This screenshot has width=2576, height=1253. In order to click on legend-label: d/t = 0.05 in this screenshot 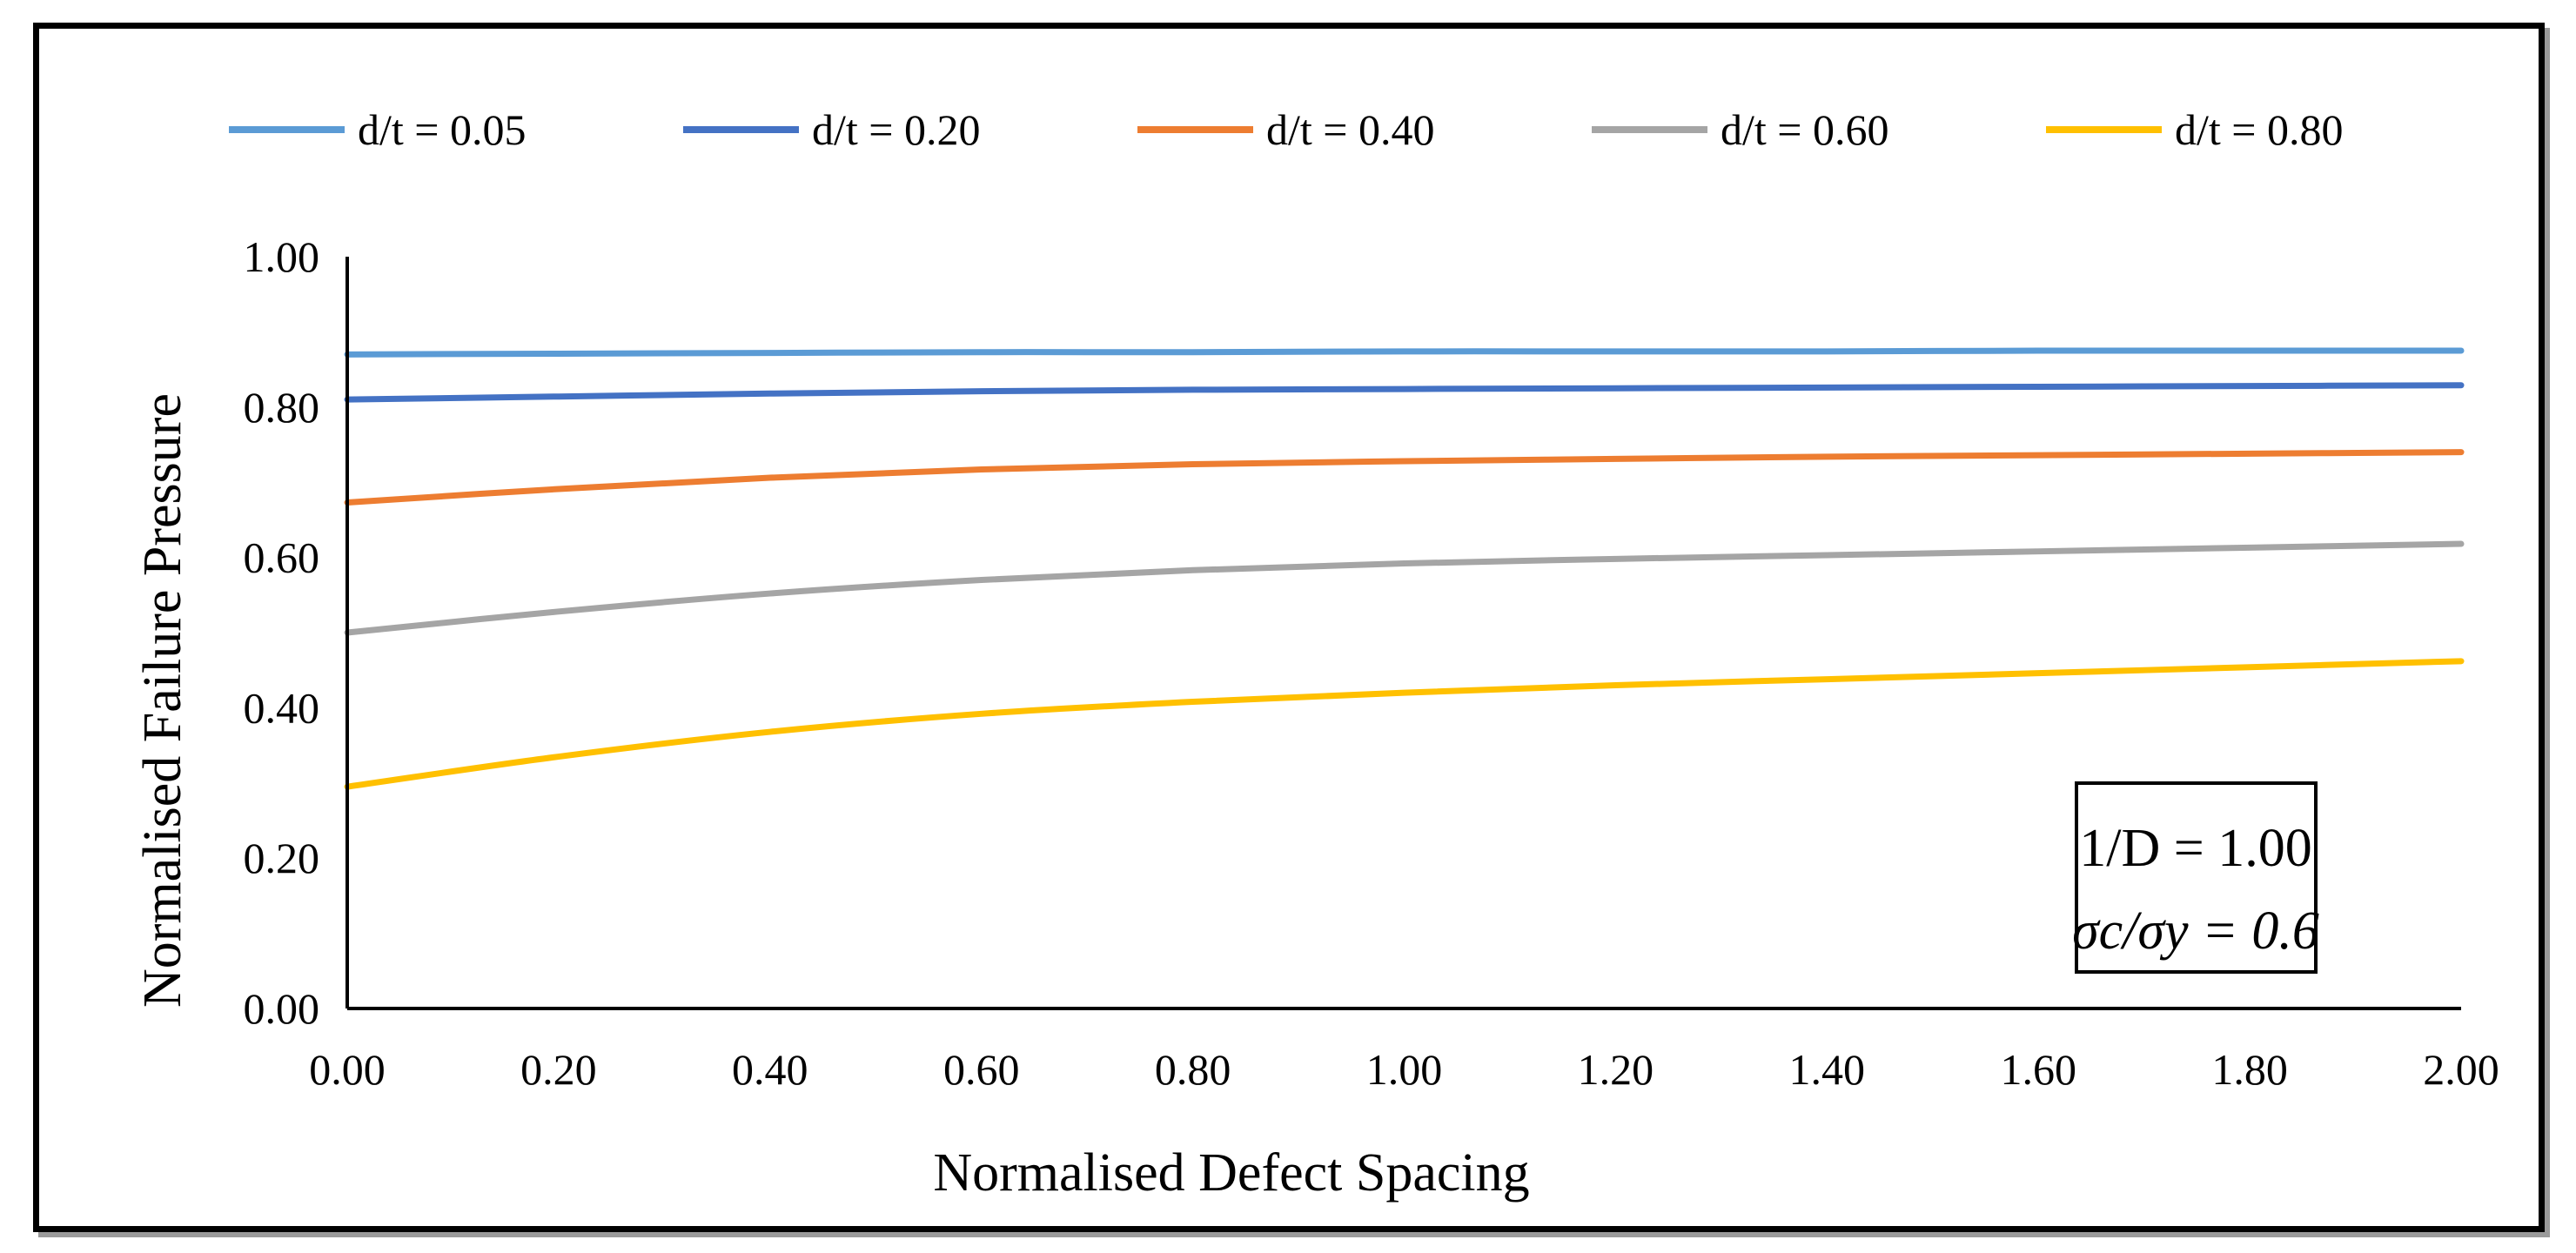, I will do `click(442, 129)`.